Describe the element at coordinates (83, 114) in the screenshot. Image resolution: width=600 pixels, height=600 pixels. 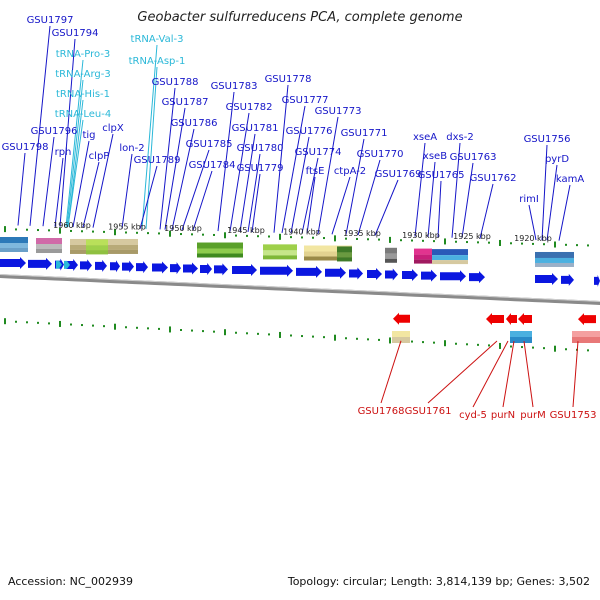
I see `gene-label: tRNA-Leu-4` at that location.